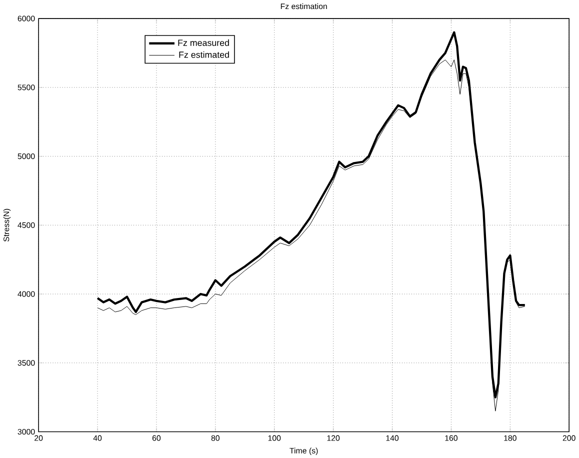 This screenshot has width=579, height=458. What do you see at coordinates (203, 42) in the screenshot?
I see `legend-label: Fz measured` at bounding box center [203, 42].